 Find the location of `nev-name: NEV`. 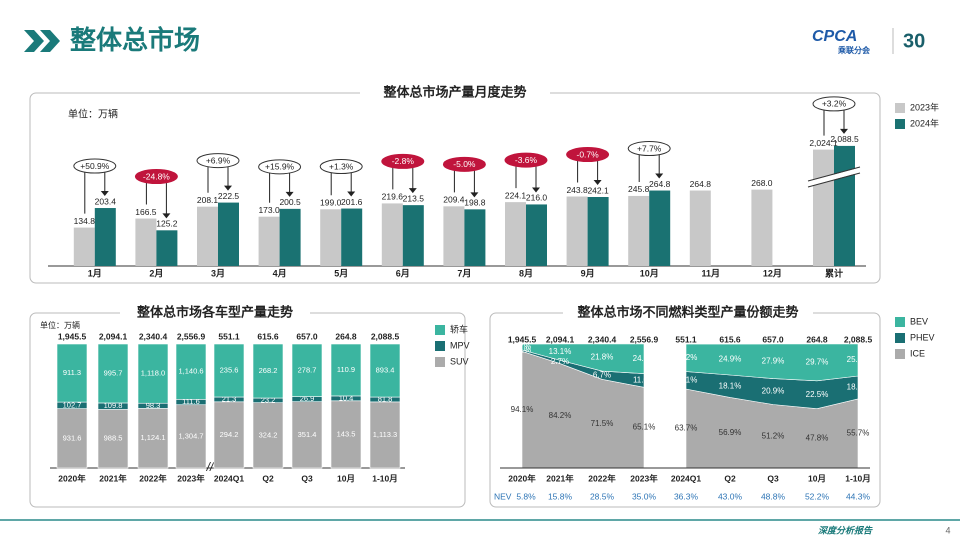

nev-name: NEV is located at coordinates (503, 496).